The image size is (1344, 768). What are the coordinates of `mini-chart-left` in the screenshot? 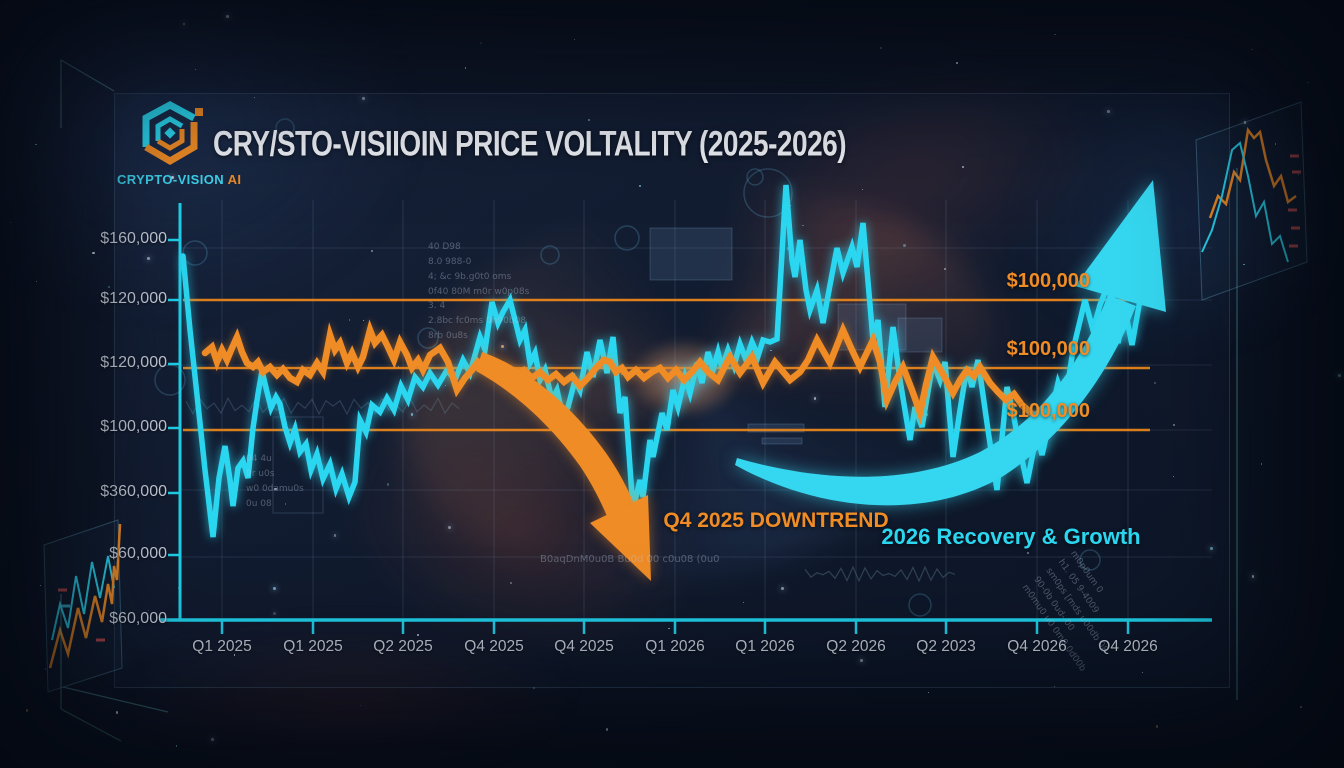 It's located at (83, 606).